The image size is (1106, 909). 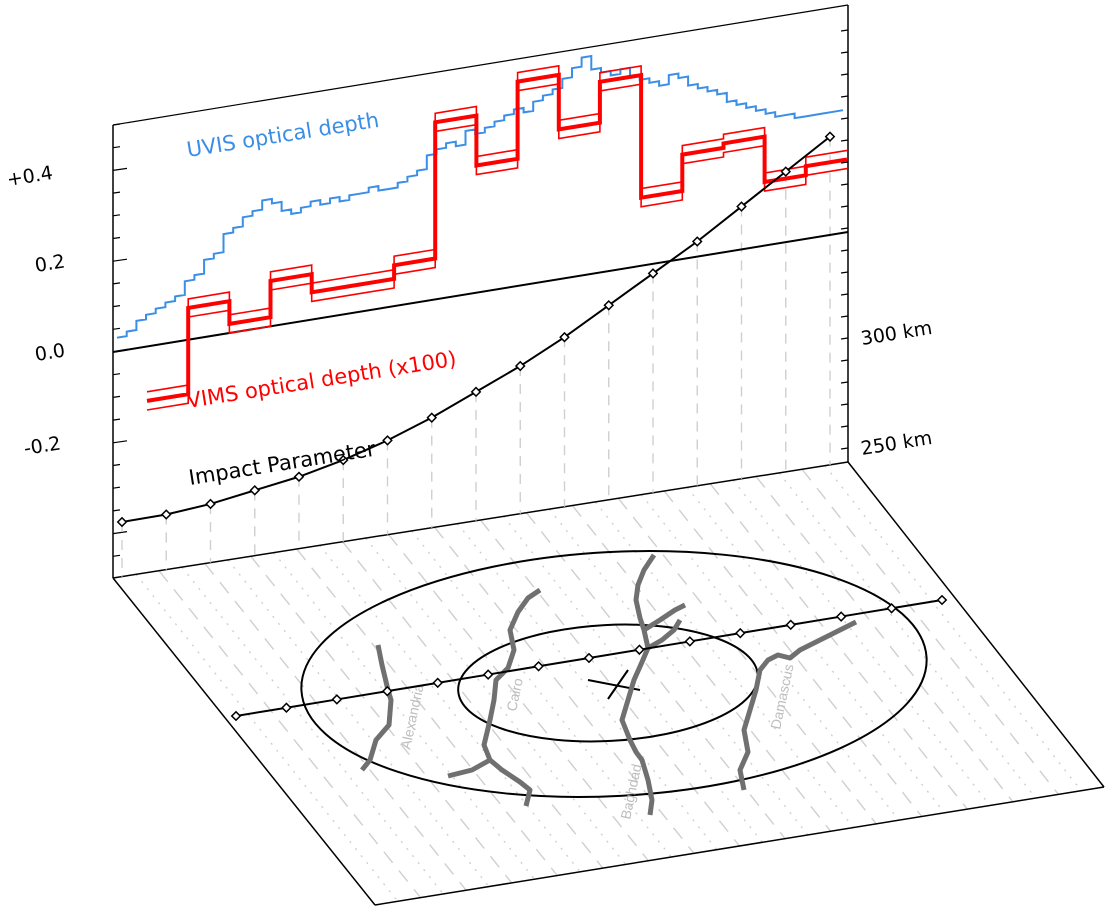 What do you see at coordinates (797, 705) in the screenshot?
I see `track-damascus` at bounding box center [797, 705].